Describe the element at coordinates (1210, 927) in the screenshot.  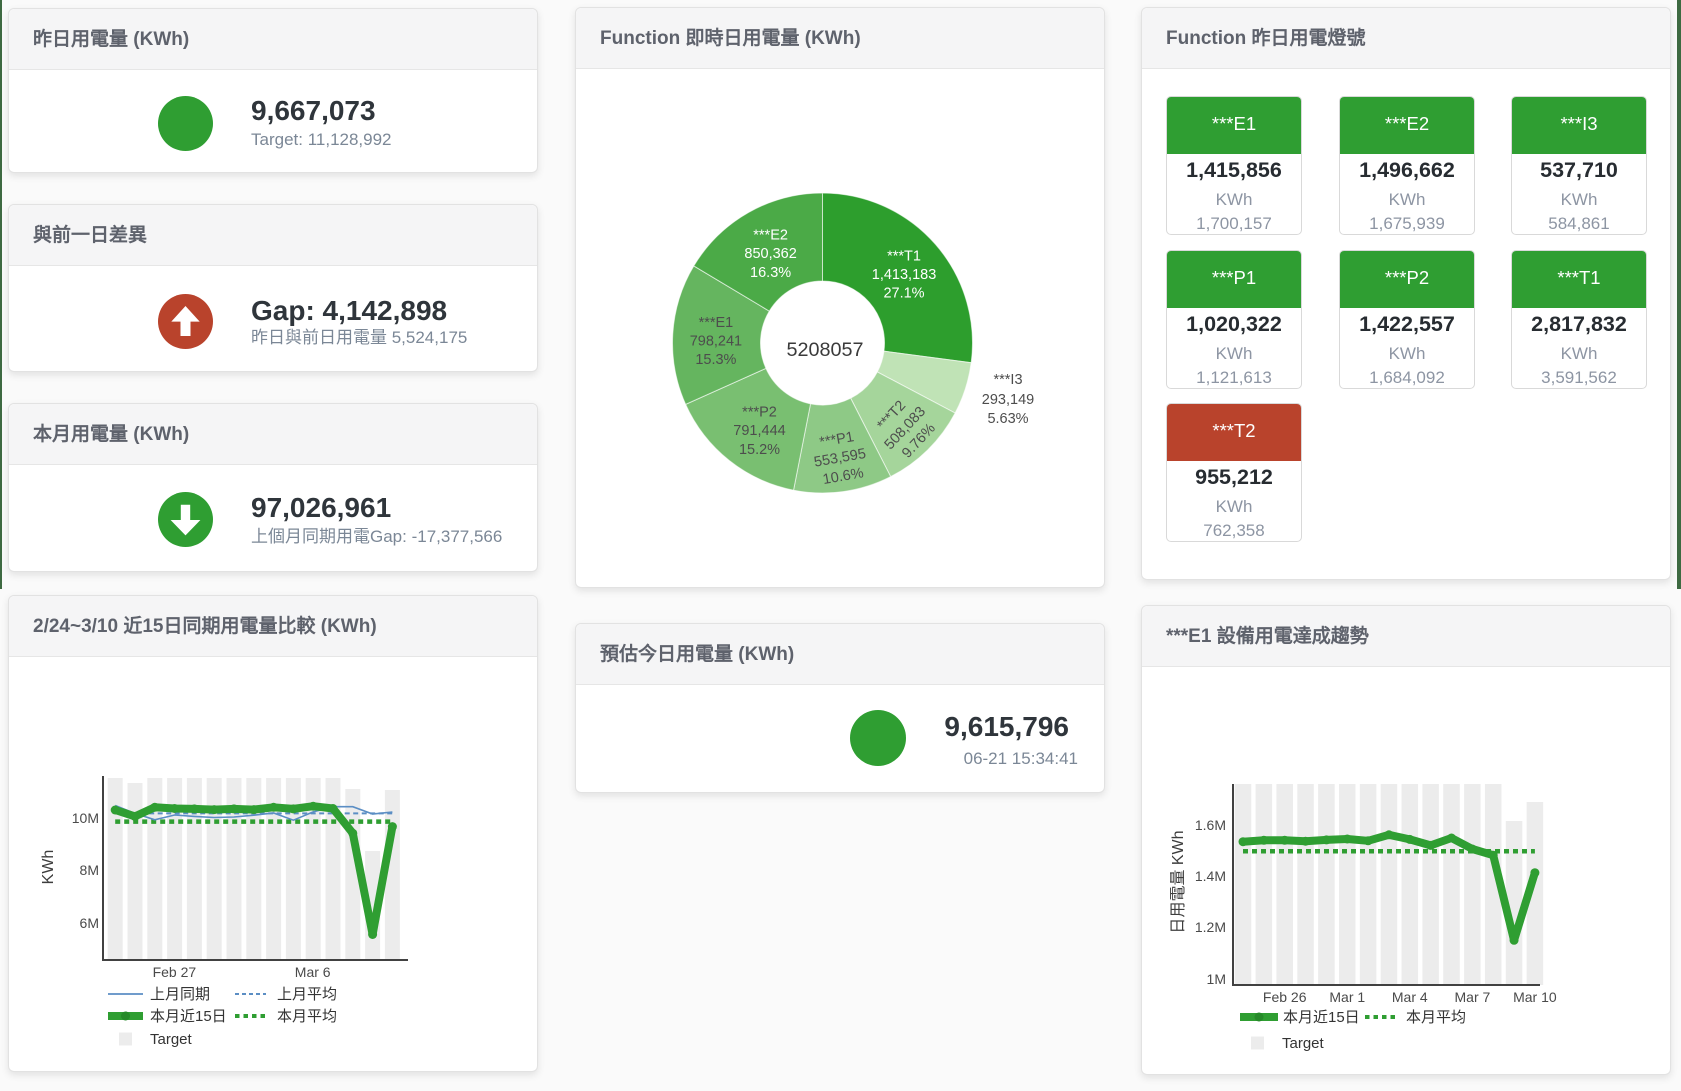
I see `svg-text: 1.2M` at that location.